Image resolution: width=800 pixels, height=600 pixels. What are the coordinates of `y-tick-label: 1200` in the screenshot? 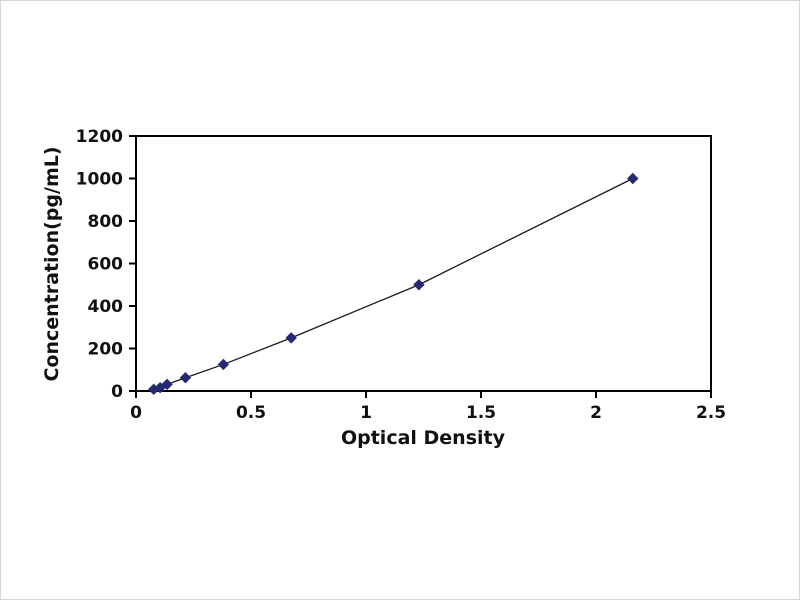 It's located at (99, 137).